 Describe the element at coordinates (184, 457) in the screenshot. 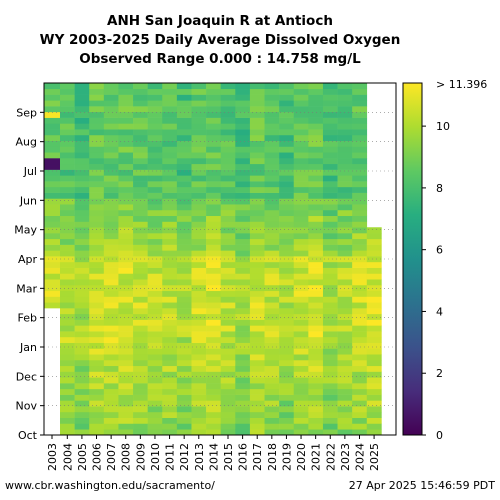

I see `x-tick-label: 2012` at that location.